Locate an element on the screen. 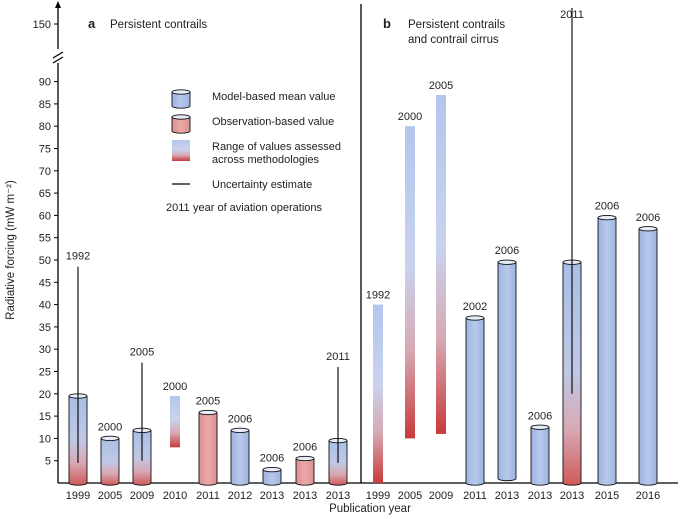  legend-model-swatch is located at coordinates (181, 100).